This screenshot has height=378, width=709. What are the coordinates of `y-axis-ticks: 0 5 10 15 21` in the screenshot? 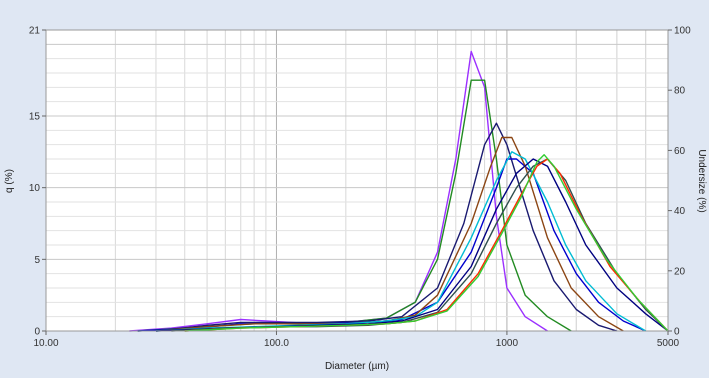 It's located at (37, 182).